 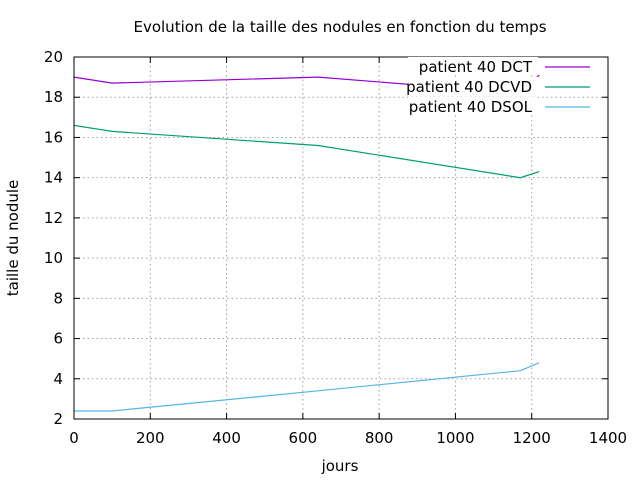 What do you see at coordinates (608, 438) in the screenshot?
I see `x-tick-label: 1400` at bounding box center [608, 438].